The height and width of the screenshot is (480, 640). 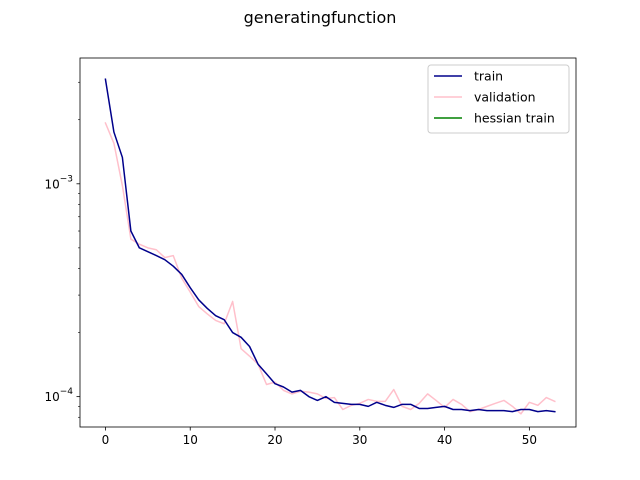 I want to click on x-tick-label: 0, so click(x=106, y=440).